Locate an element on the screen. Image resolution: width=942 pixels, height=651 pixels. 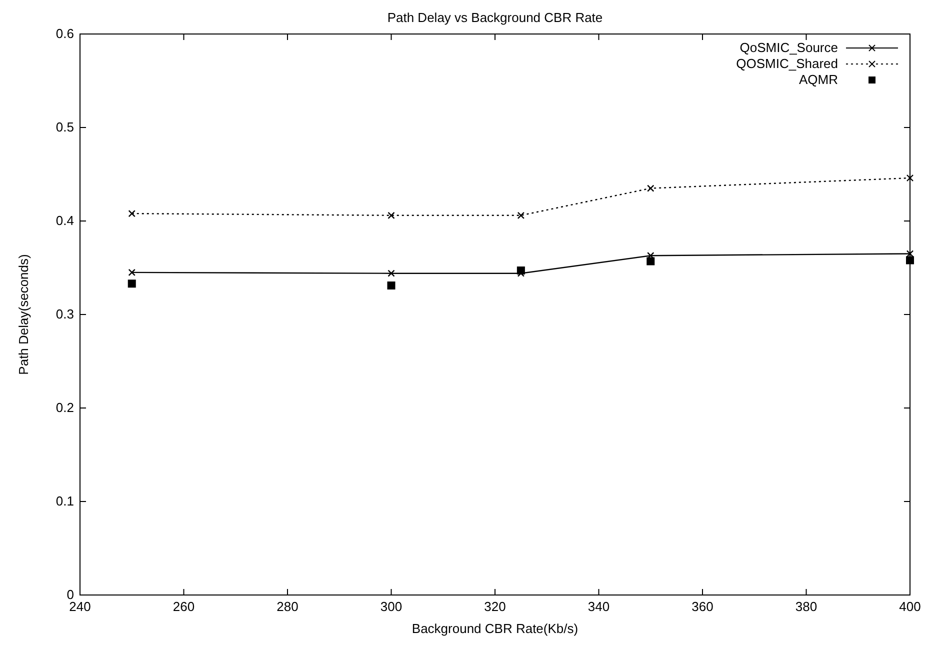
y-axis-title: Path Delay(seconds) is located at coordinates (23, 314).